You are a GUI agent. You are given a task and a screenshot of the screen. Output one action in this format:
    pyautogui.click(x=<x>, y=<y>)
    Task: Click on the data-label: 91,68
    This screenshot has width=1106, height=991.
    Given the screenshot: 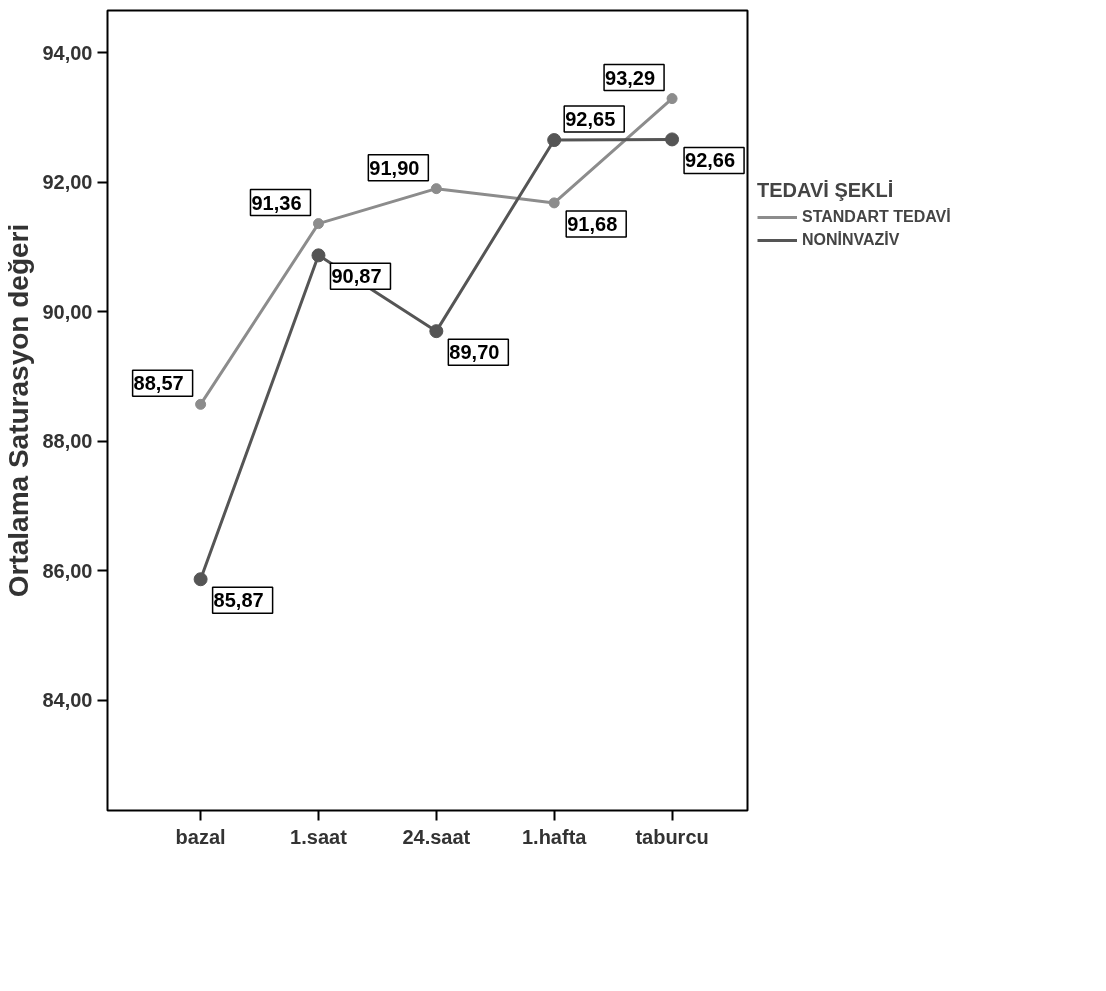 What is the action you would take?
    pyautogui.click(x=592, y=223)
    